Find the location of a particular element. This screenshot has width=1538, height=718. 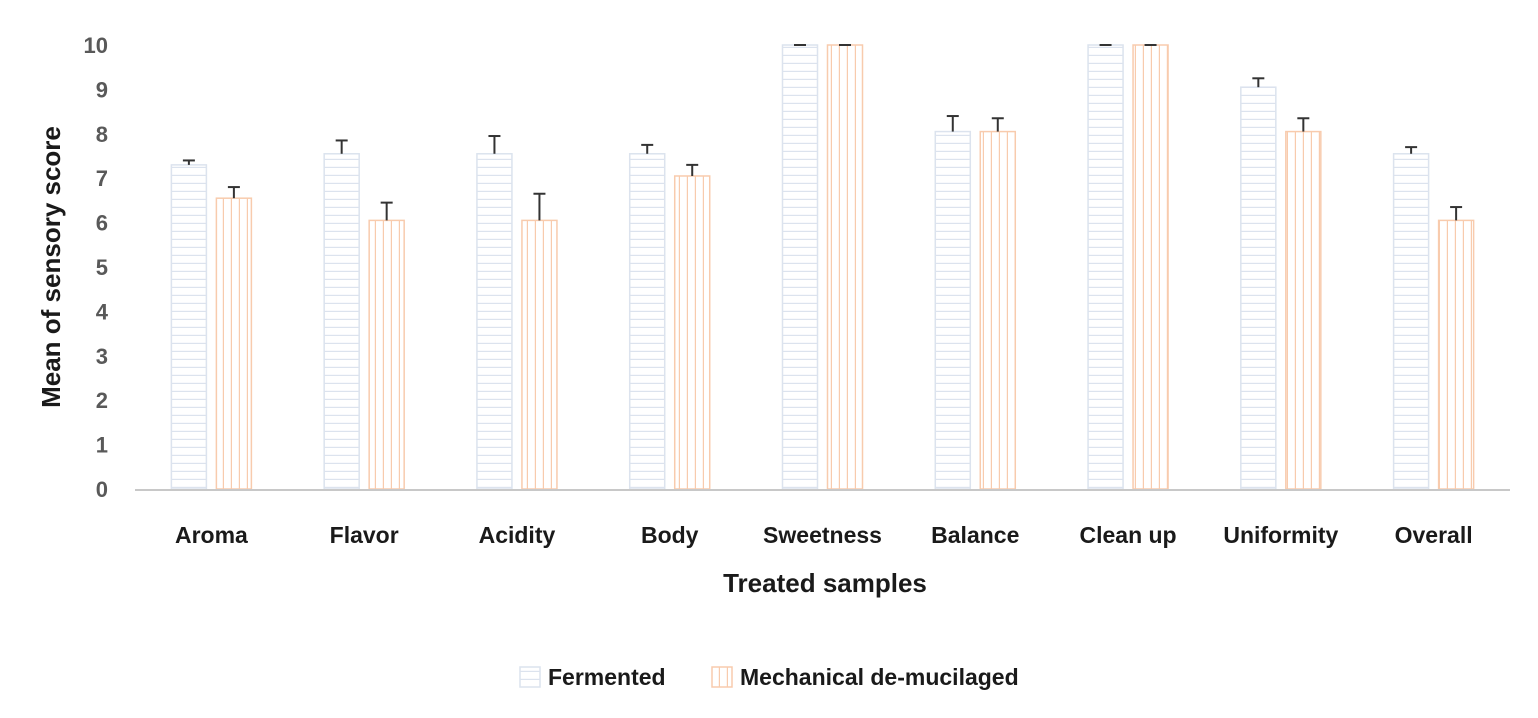

x-tick-label: Uniformity is located at coordinates (1280, 535).